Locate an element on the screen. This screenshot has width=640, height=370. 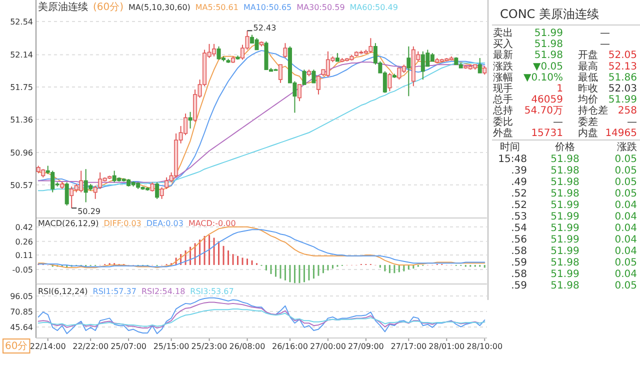
x-tick-label: 28/01:00 is located at coordinates (446, 346).